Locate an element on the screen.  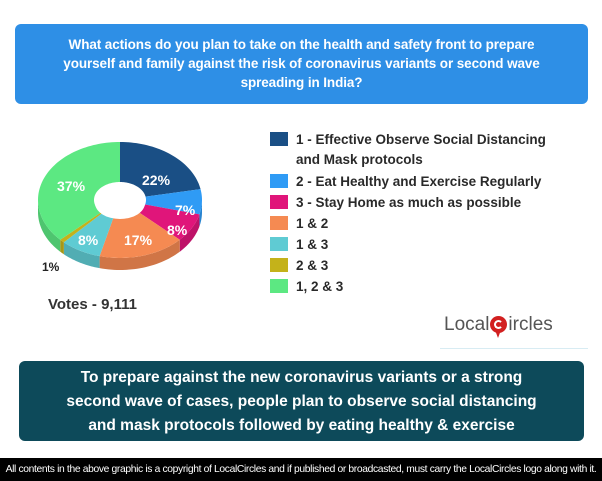
location-pin-icon is located at coordinates (499, 327).